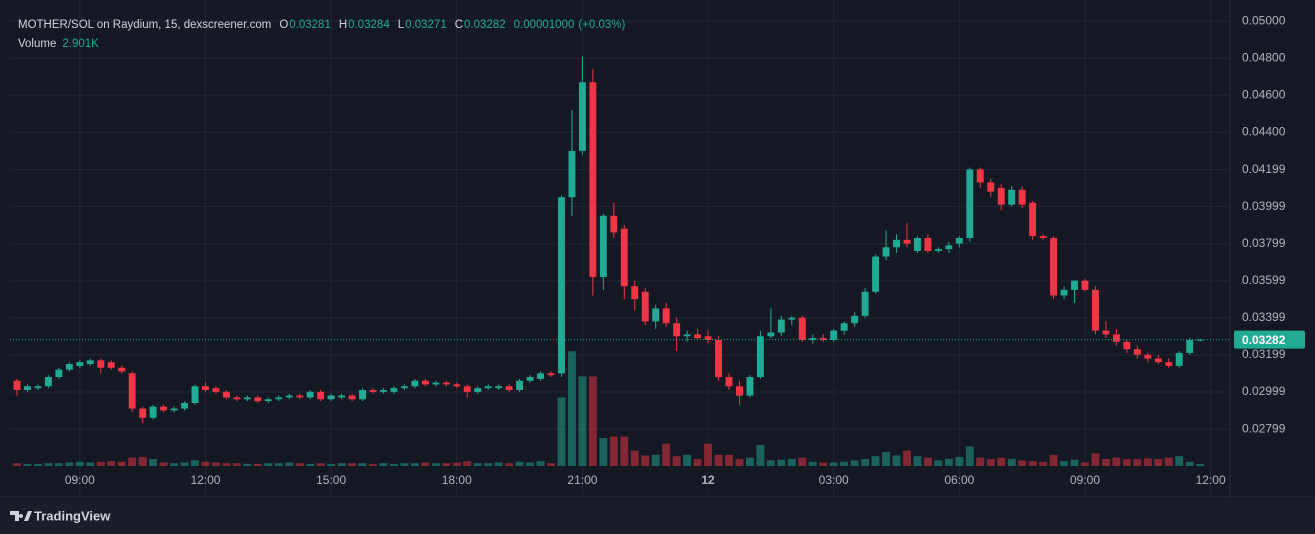 Image resolution: width=1315 pixels, height=534 pixels. What do you see at coordinates (310, 25) in the screenshot?
I see `legend-ohlc-value: 0.03281` at bounding box center [310, 25].